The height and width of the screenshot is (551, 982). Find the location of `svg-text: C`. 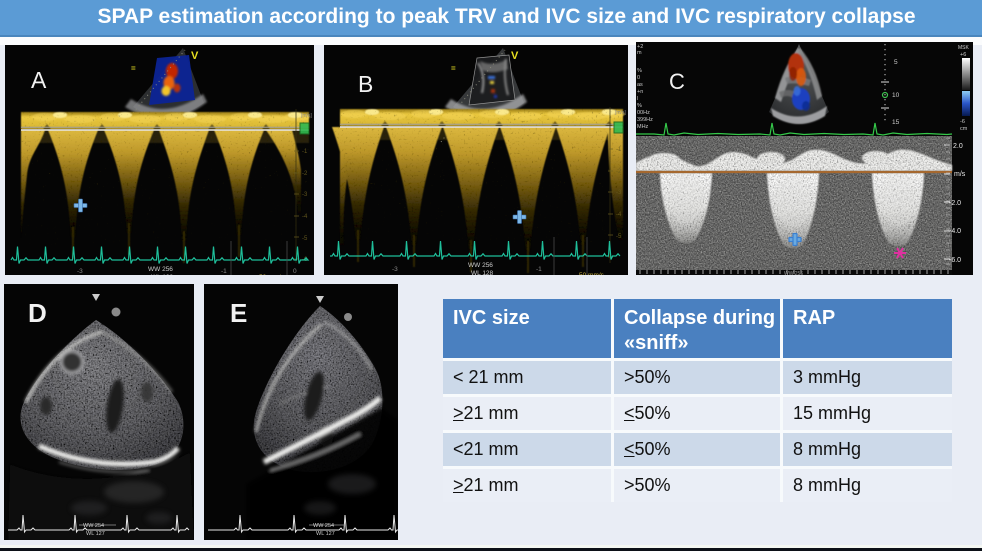

svg-text: C is located at coordinates (677, 81).